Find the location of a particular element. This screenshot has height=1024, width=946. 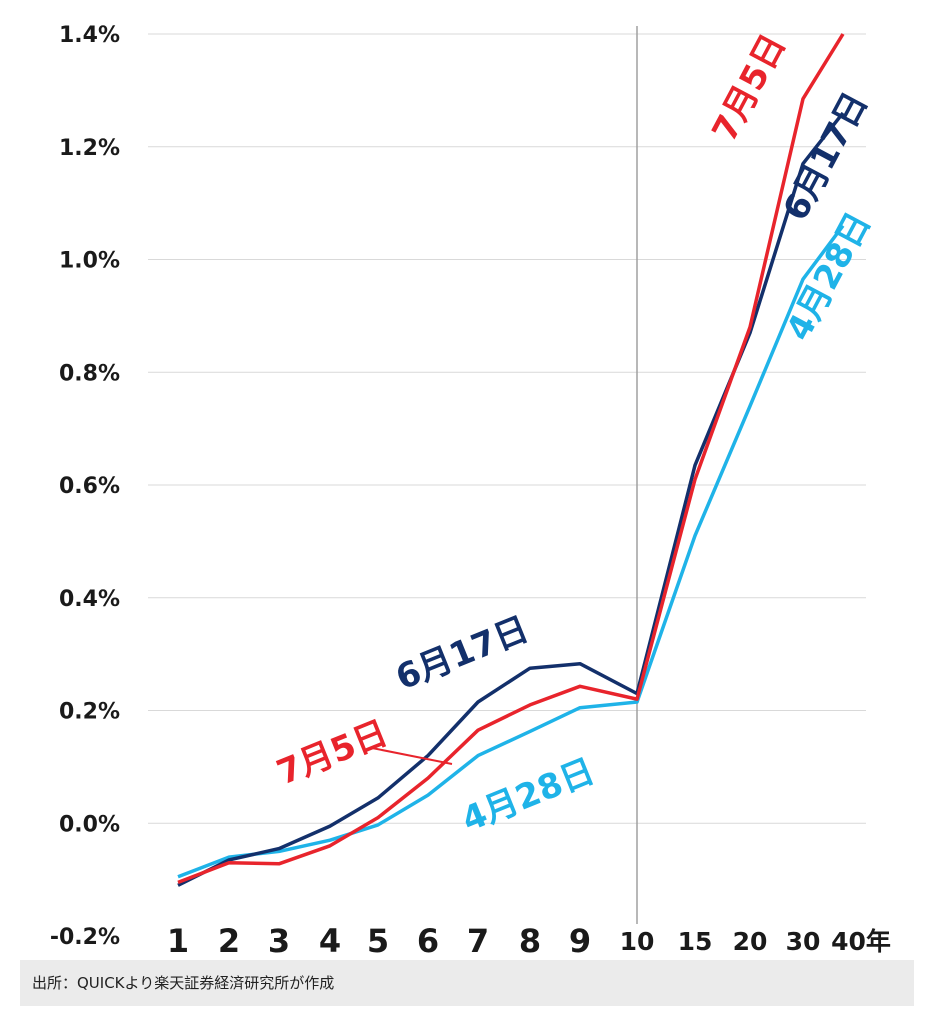

x-tick-label: 1 is located at coordinates (178, 941).